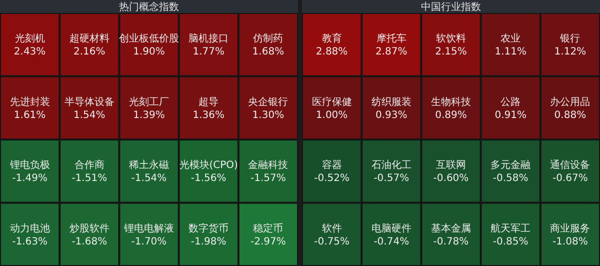  I want to click on data-label: 1.36%, so click(208, 115).